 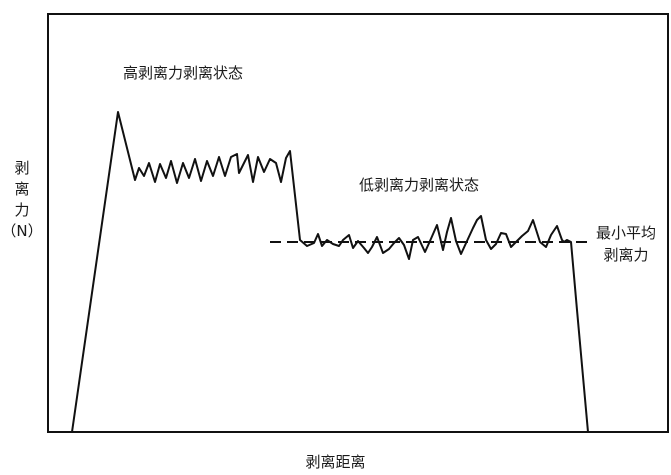 What do you see at coordinates (22, 231) in the screenshot?
I see `y-axis-label-unit: （N）` at bounding box center [22, 231].